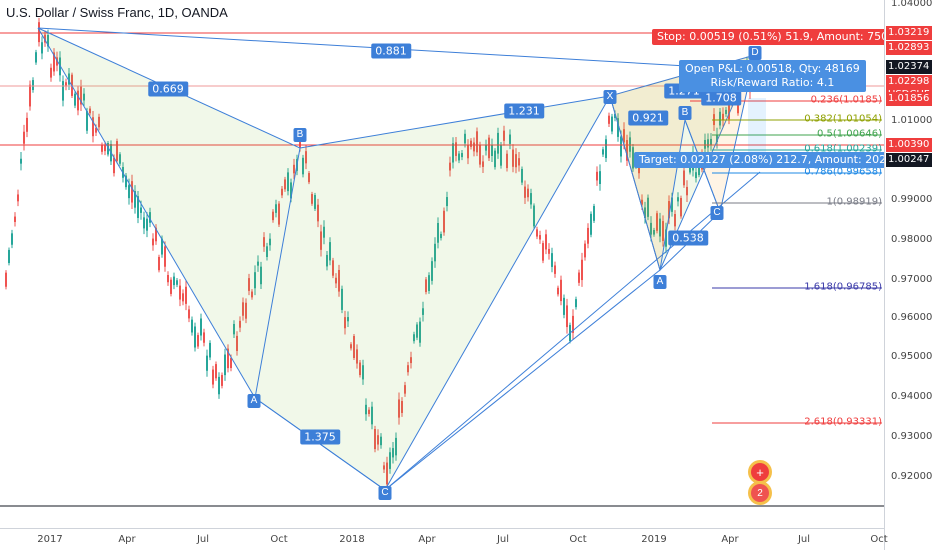  Describe the element at coordinates (909, 160) in the screenshot. I see `price-label: 1.00247` at that location.